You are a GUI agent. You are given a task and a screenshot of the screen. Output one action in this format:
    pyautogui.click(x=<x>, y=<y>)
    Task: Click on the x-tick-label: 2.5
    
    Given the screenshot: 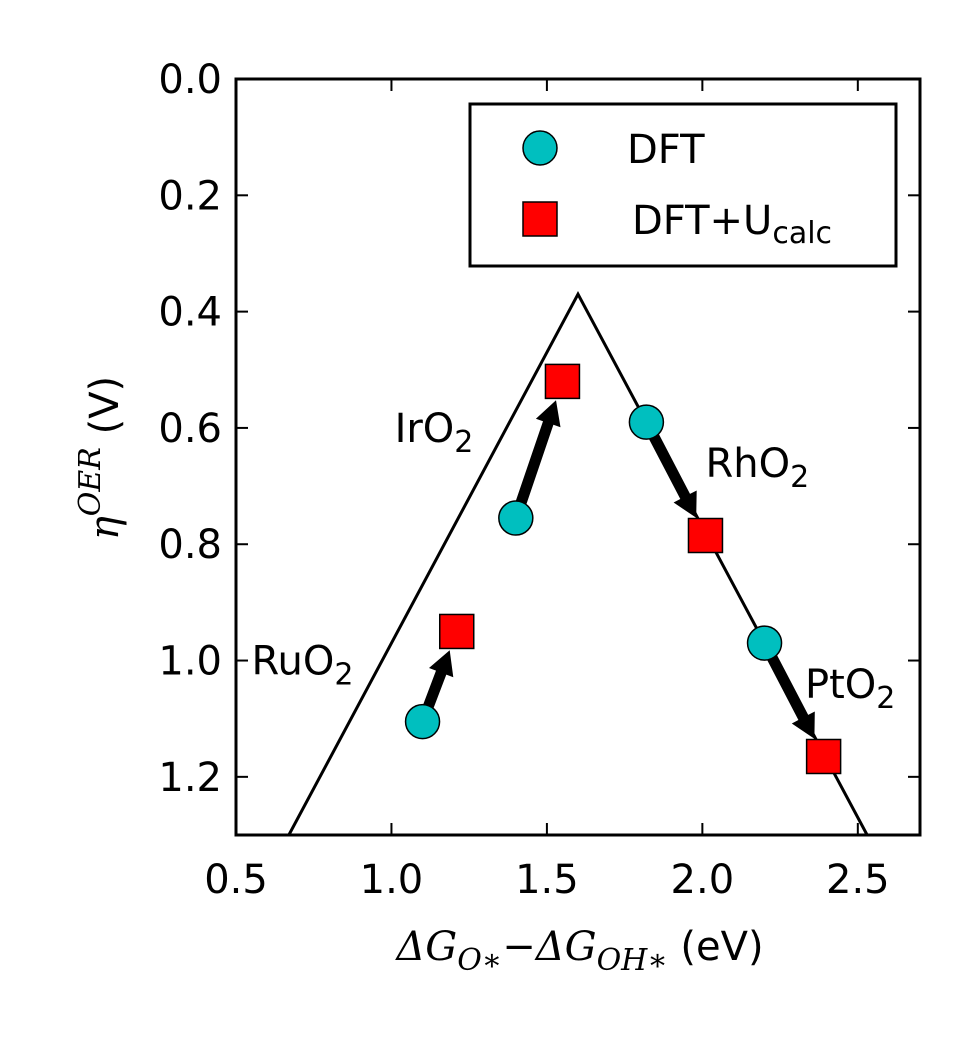 What is the action you would take?
    pyautogui.click(x=858, y=880)
    